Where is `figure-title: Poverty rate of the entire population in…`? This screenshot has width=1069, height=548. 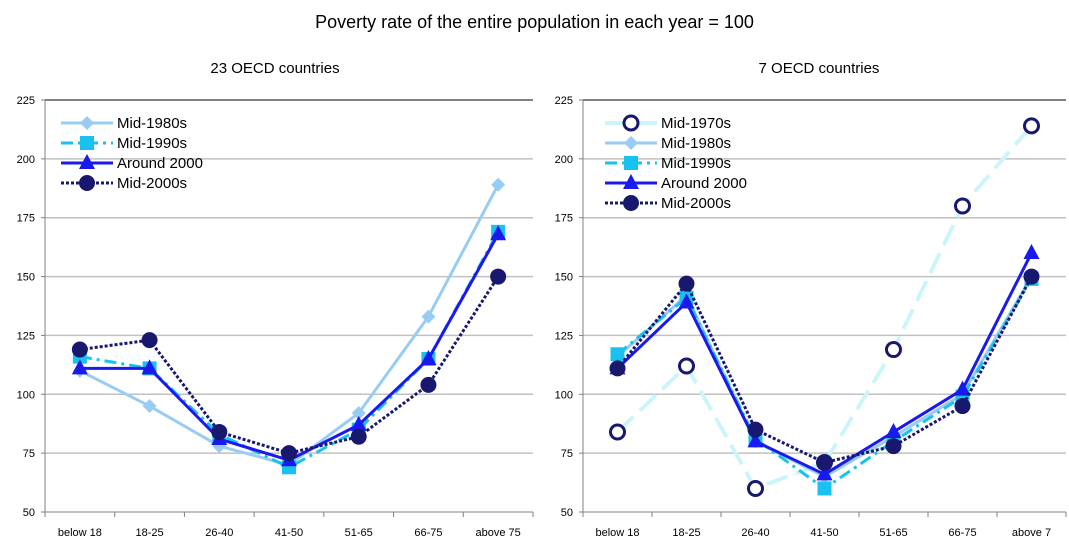
figure-title: Poverty rate of the entire population in… is located at coordinates (534, 22).